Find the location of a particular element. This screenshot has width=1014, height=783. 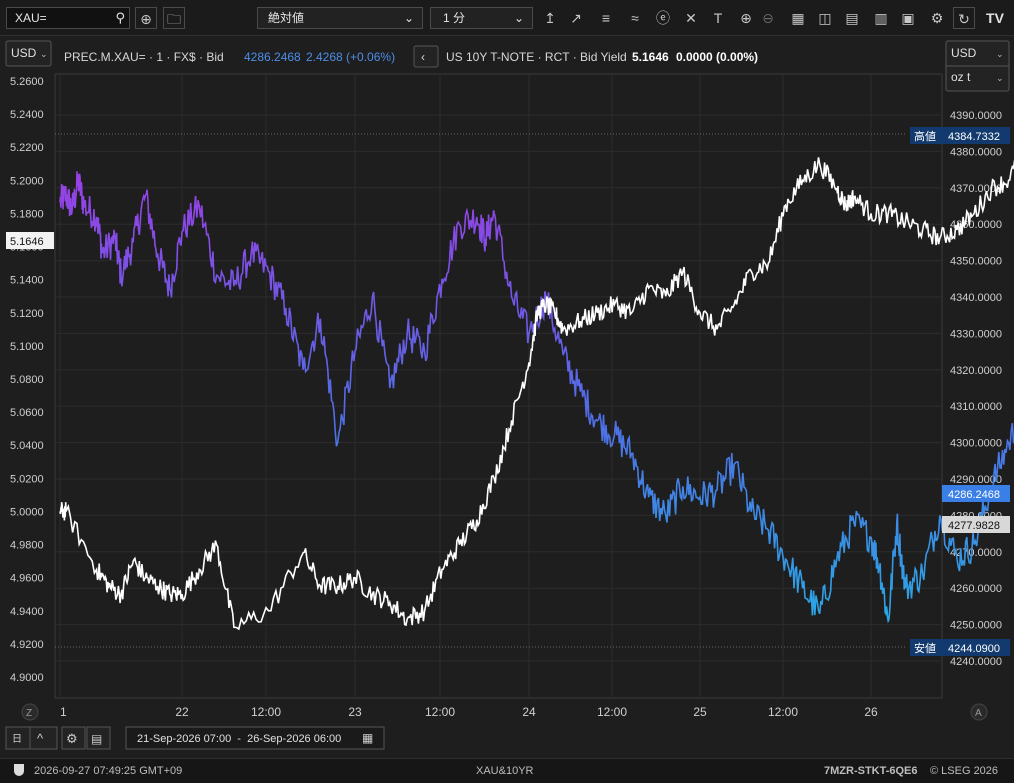

left-last-badge-text: 5.1646 is located at coordinates (27, 242).